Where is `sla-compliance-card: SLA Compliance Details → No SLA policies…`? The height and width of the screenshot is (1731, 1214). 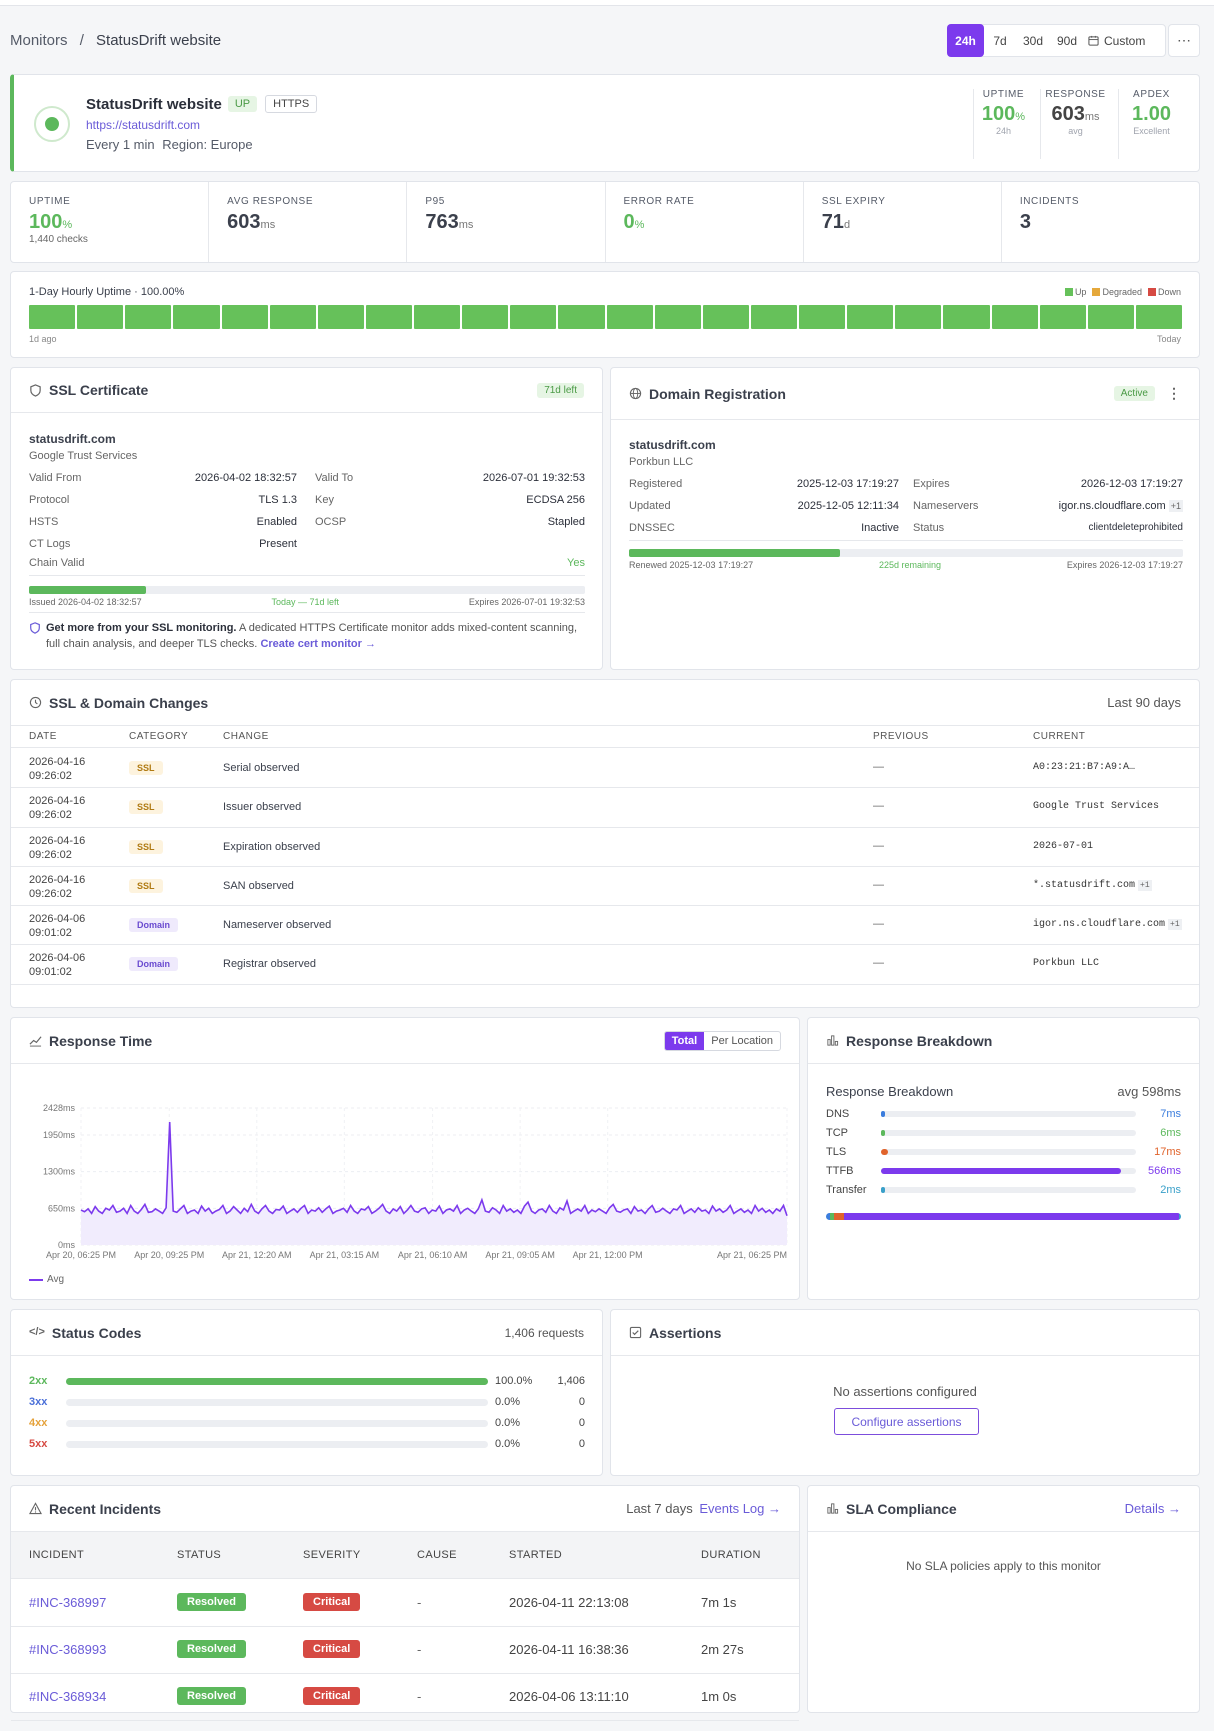
sla-compliance-card: SLA Compliance Details → No SLA policies… is located at coordinates (1003, 1599).